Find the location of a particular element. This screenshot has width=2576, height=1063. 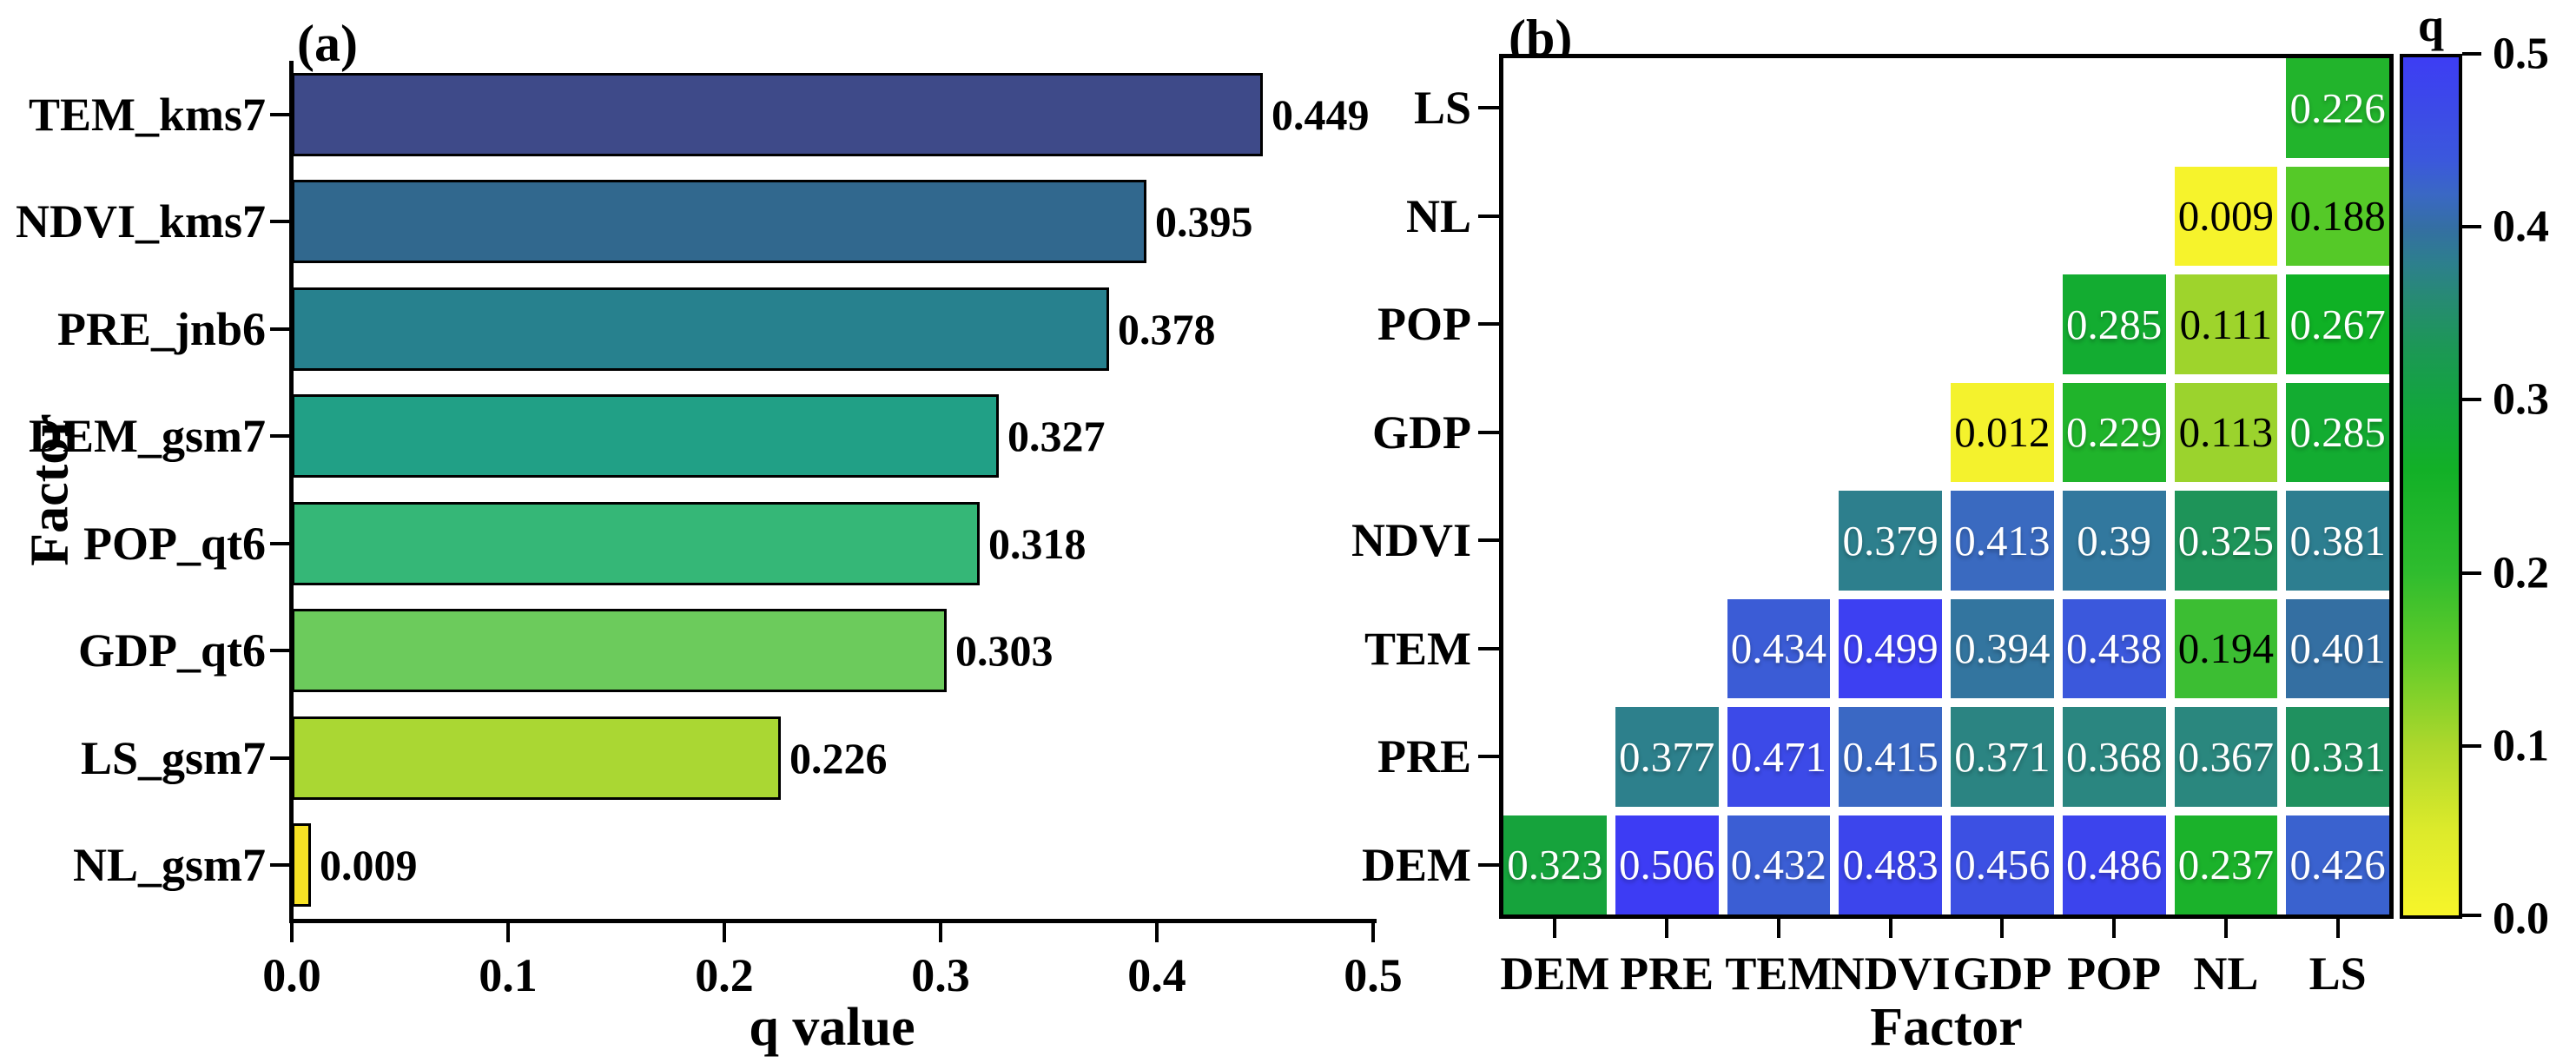

heatmap-cell-value: 0.426 is located at coordinates (2337, 865).